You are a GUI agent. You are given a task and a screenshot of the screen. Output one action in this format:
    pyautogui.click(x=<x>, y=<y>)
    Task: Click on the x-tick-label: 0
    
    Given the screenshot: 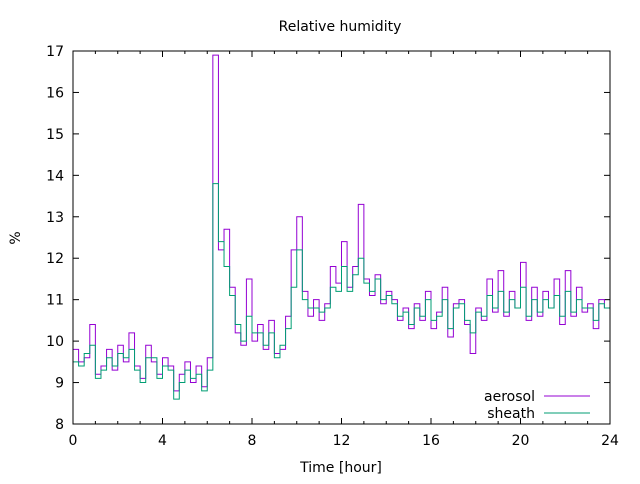 What is the action you would take?
    pyautogui.click(x=73, y=441)
    